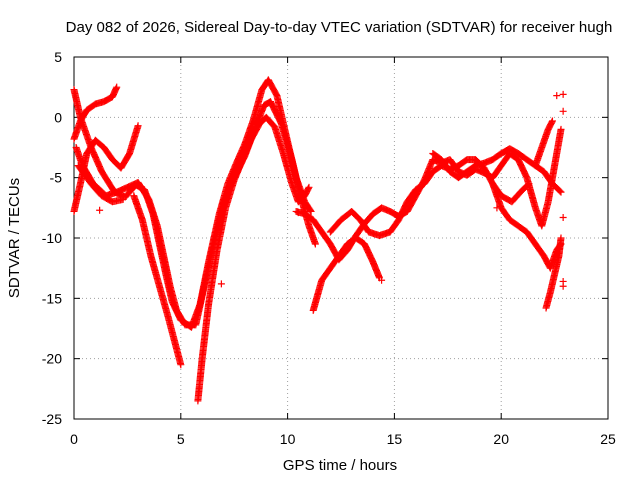  I want to click on y-tick-label: -15, so click(52, 298).